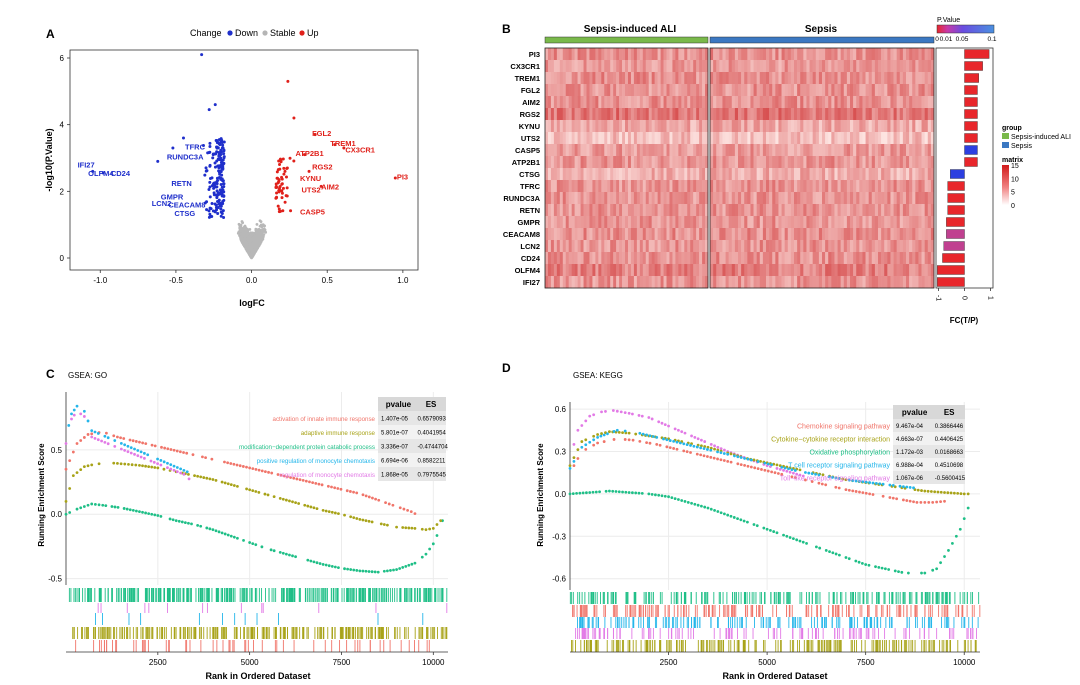 Image resolution: width=1080 pixels, height=685 pixels. Describe the element at coordinates (1022, 146) in the screenshot. I see `group-legend-sepsis: Sepsis` at that location.